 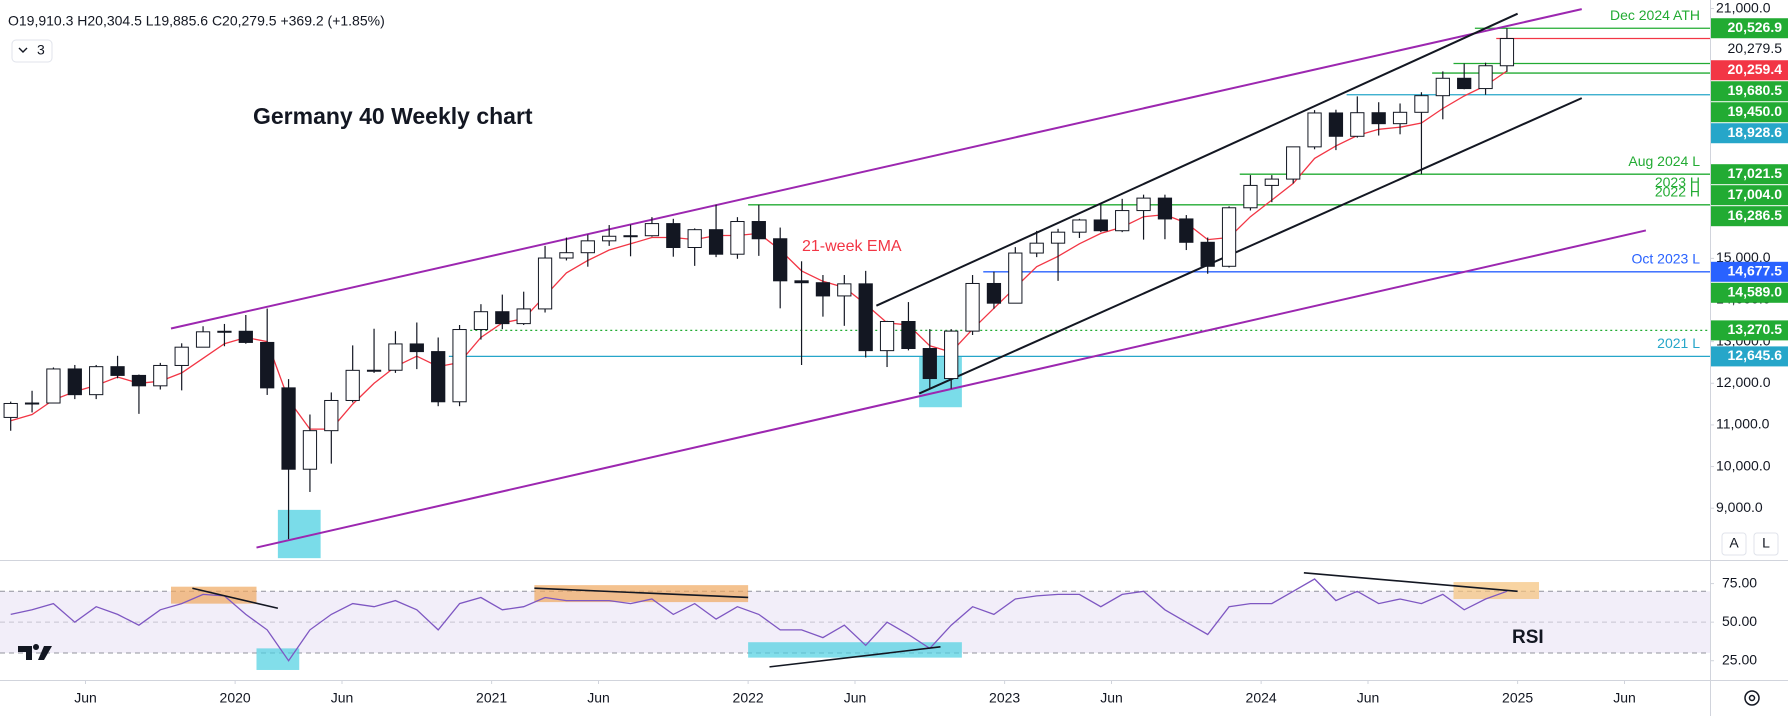 What do you see at coordinates (1743, 465) in the screenshot?
I see `y-tick-label: 10,000.0` at bounding box center [1743, 465].